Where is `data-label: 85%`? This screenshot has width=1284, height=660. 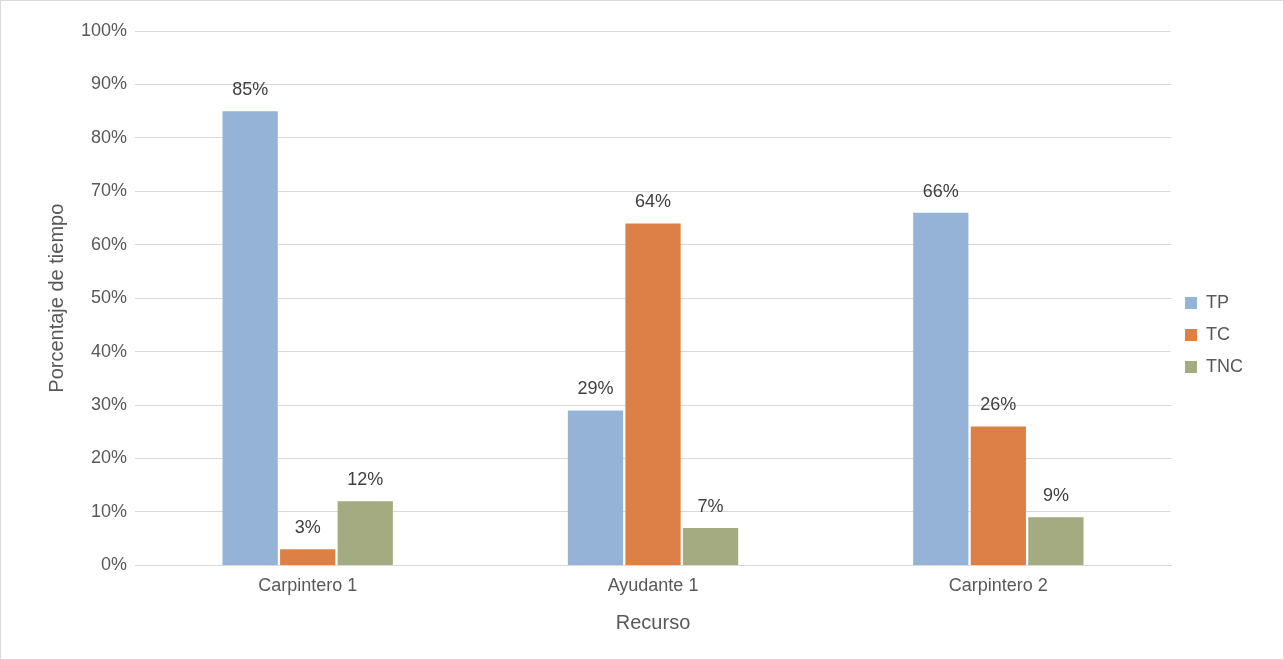 data-label: 85% is located at coordinates (250, 89).